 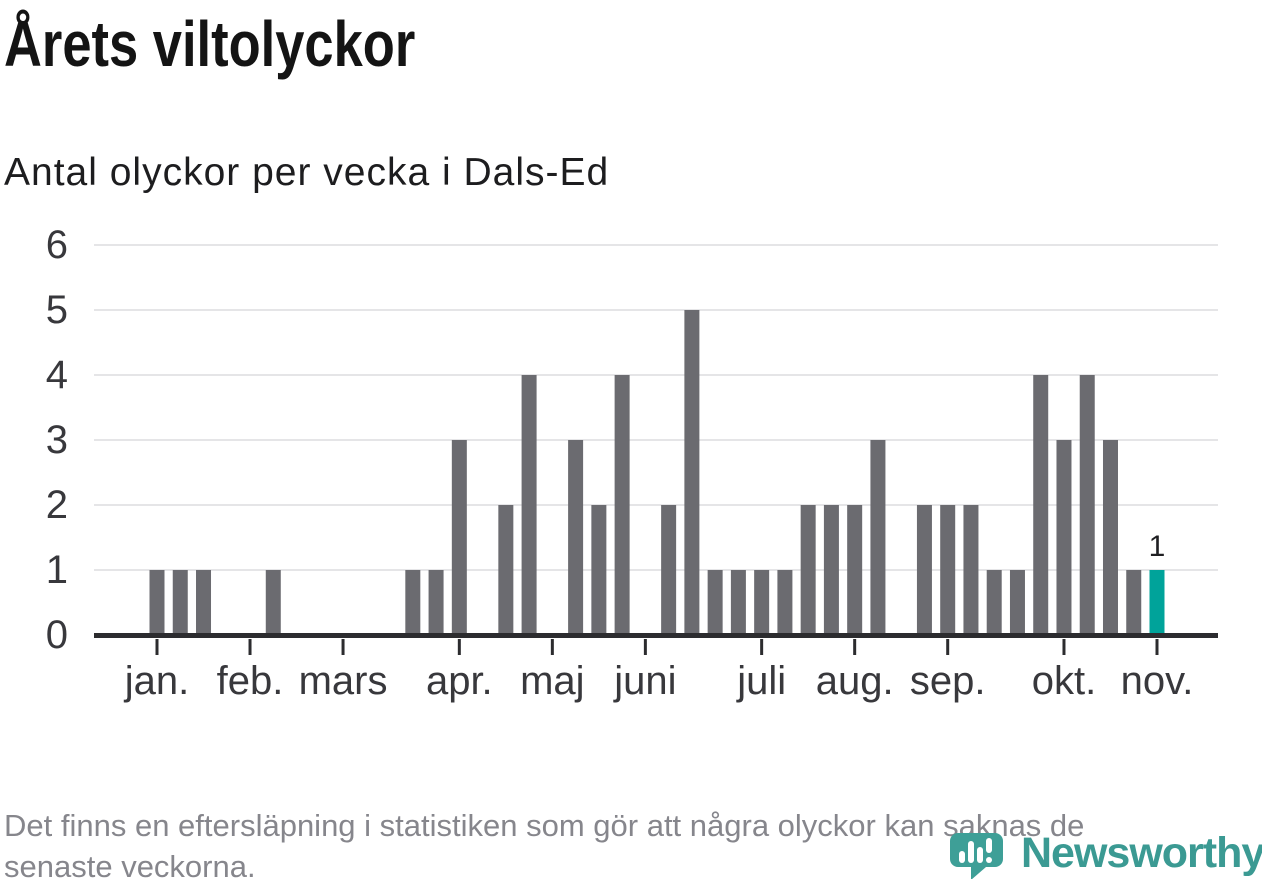 I want to click on x-axis-month-label: maj, so click(x=552, y=681).